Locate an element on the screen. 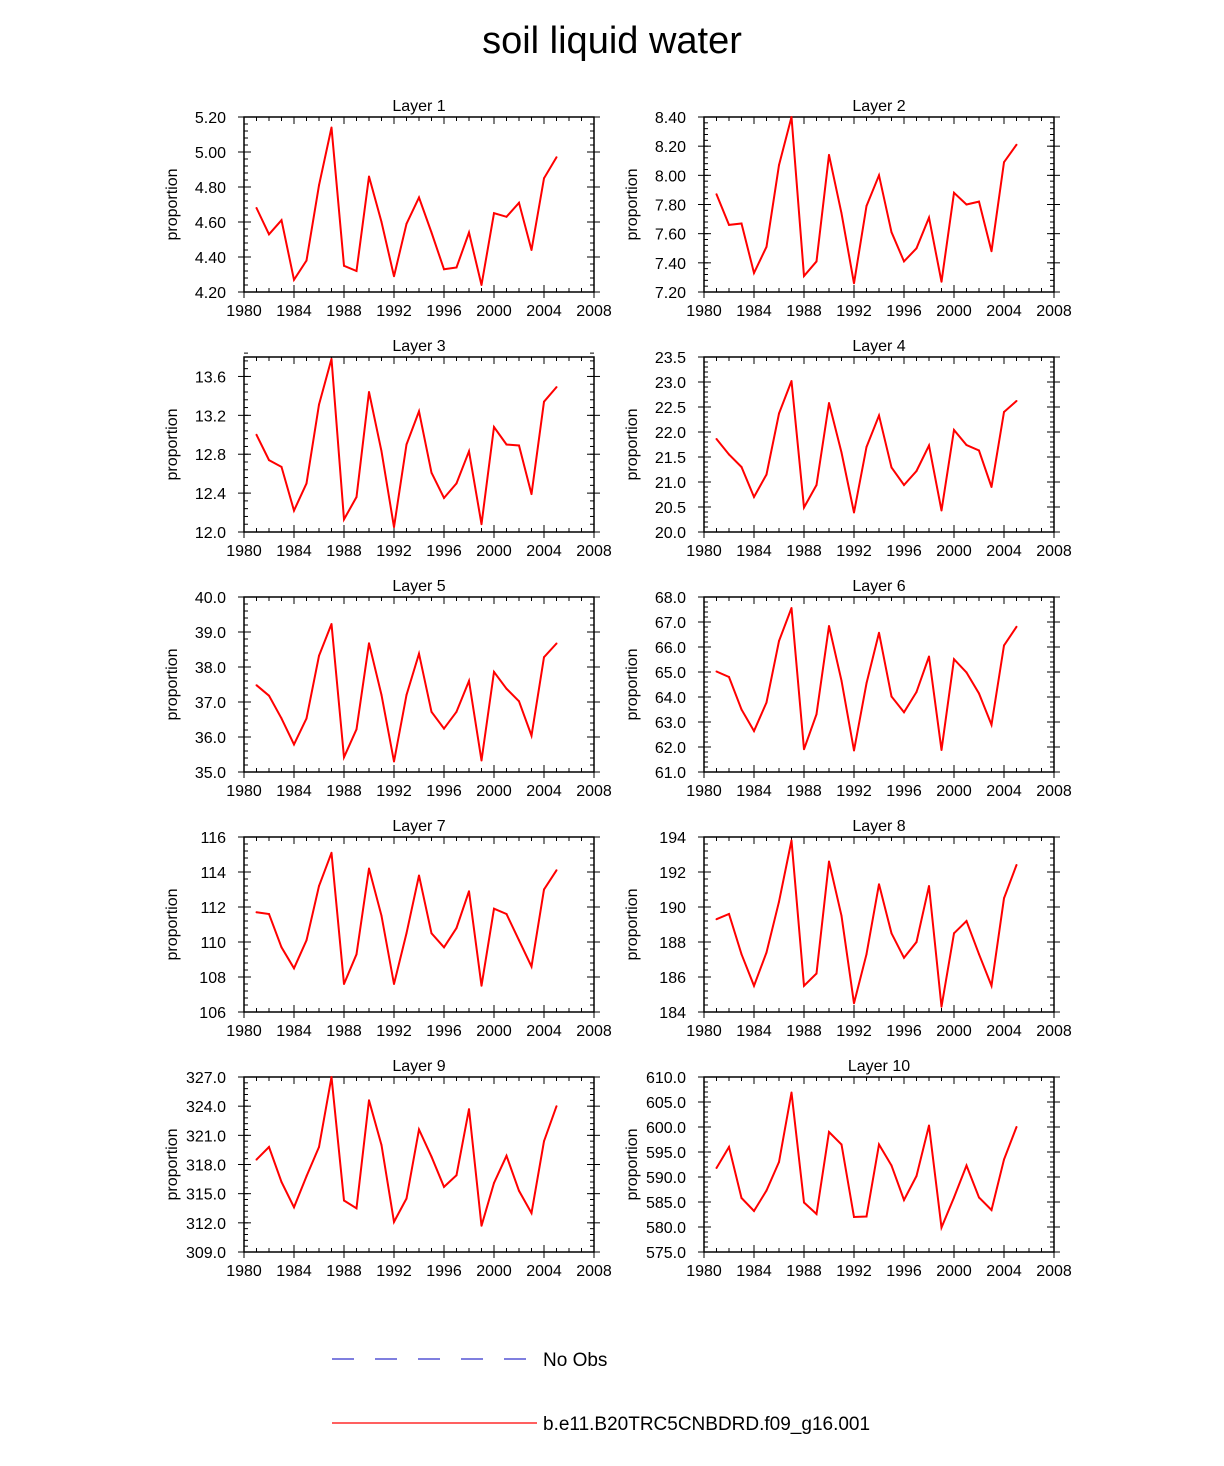 The height and width of the screenshot is (1466, 1224). y-tick-label: 20.5 is located at coordinates (670, 508).